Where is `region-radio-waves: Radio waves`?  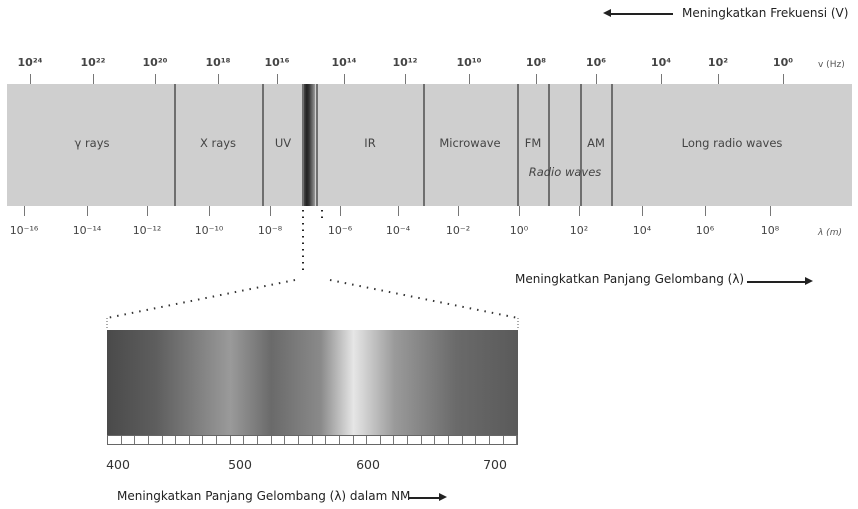
region-radio-waves: Radio waves is located at coordinates (565, 172).